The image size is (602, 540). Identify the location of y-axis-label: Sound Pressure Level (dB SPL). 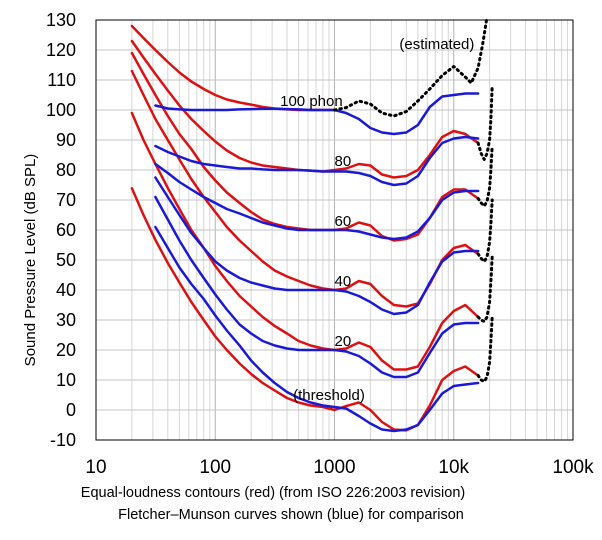
(30, 260).